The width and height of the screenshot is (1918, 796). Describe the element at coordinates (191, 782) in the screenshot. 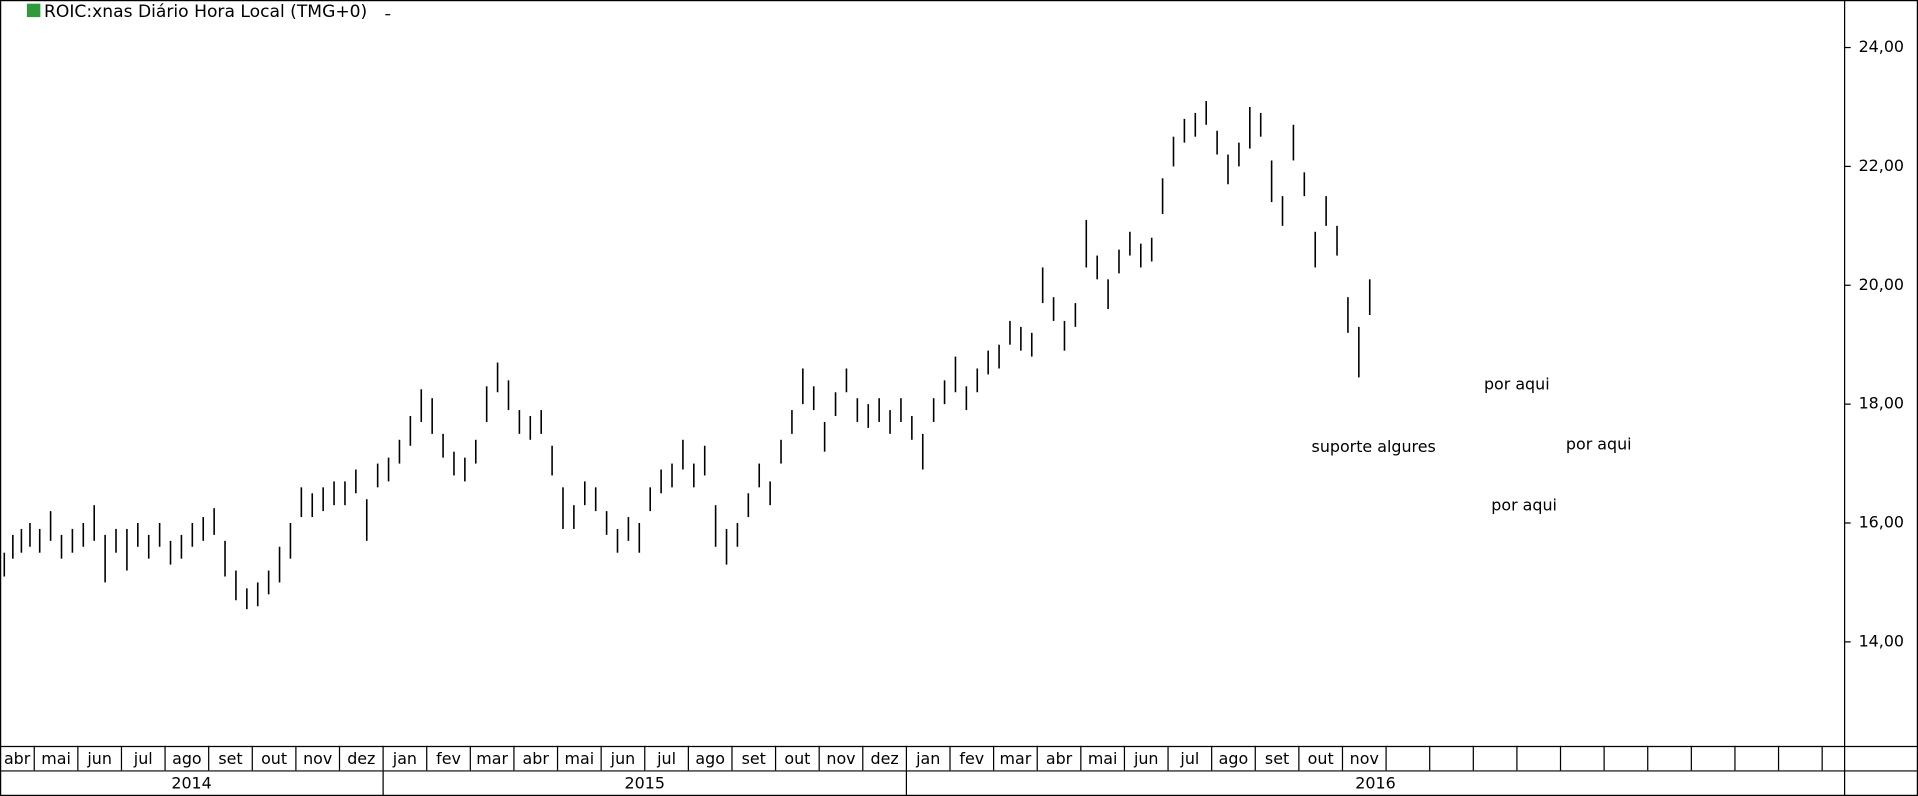

I see `year-label: 2014` at that location.